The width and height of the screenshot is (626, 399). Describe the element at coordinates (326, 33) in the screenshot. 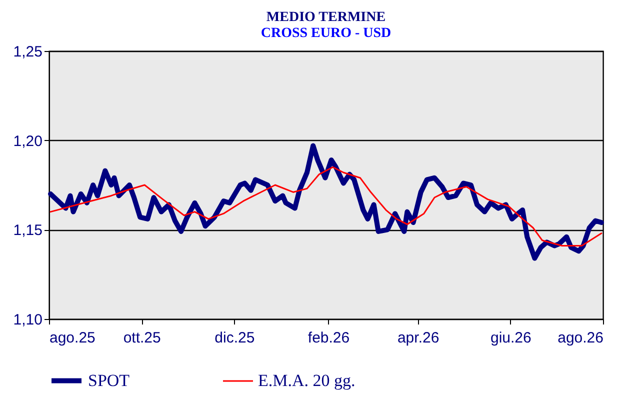

I see `chart-subtitle: CROSS EURO - USD` at that location.